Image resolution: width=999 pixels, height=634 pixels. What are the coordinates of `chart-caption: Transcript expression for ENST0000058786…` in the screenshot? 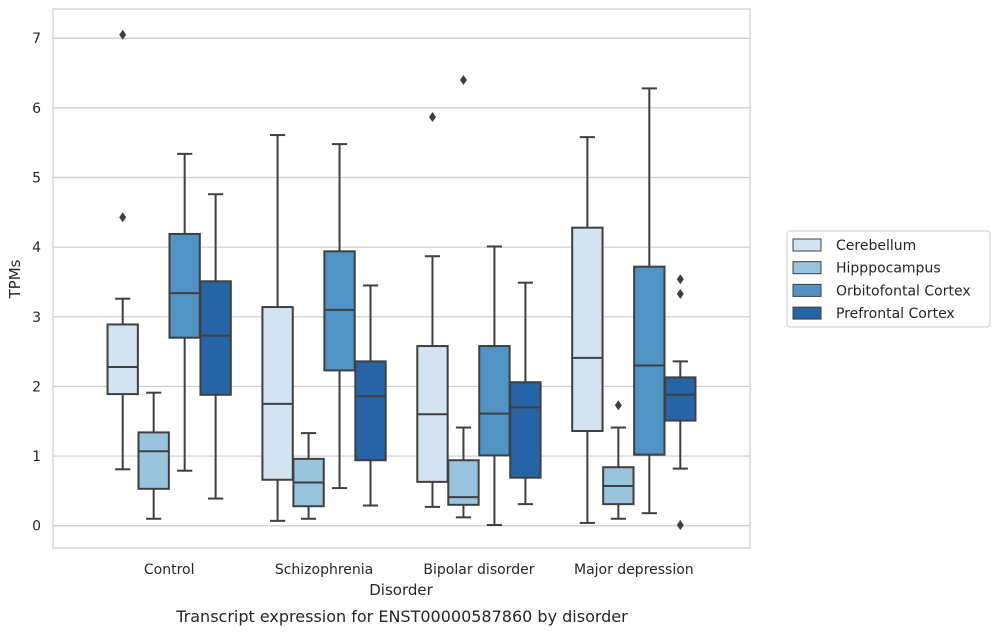 It's located at (401, 616).